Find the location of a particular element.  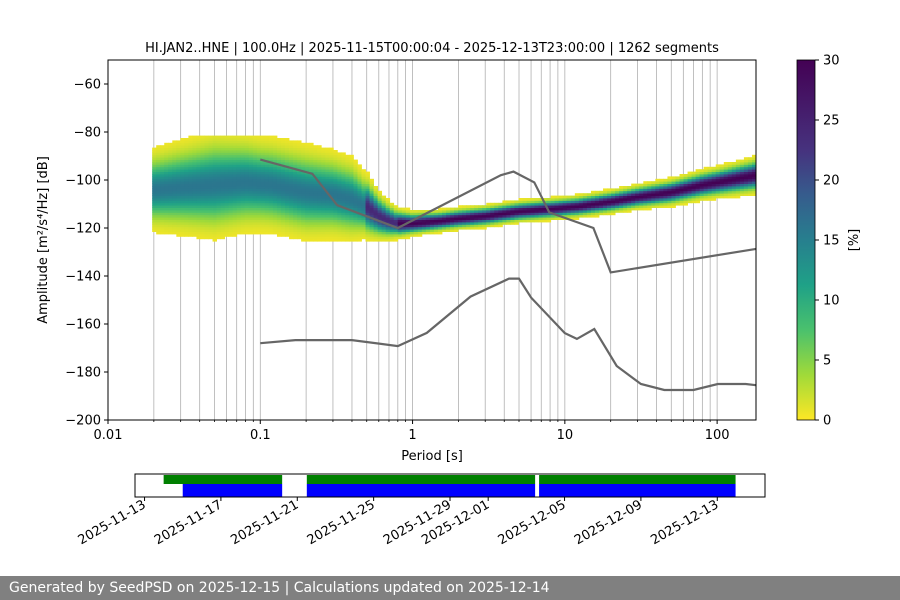

nlnm-curve is located at coordinates (508, 334).